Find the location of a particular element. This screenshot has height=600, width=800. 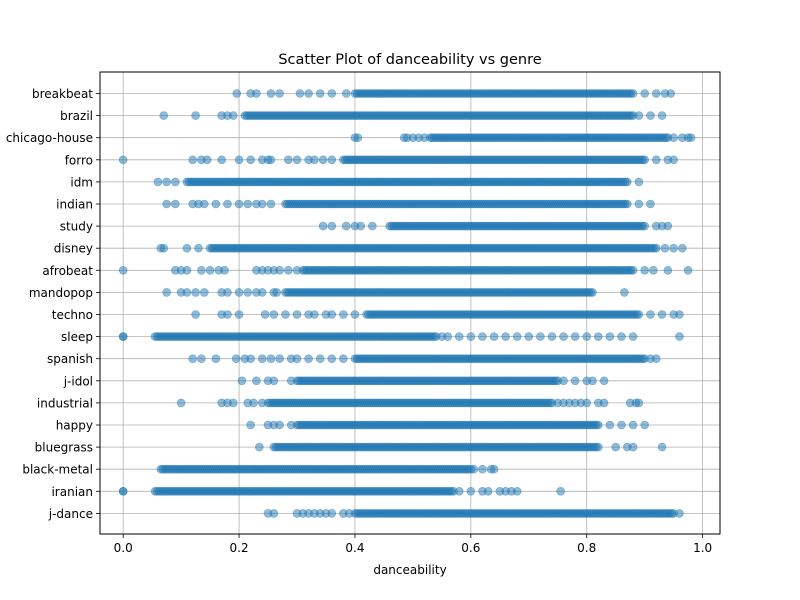

y-tick-label: afrobeat is located at coordinates (67, 271).